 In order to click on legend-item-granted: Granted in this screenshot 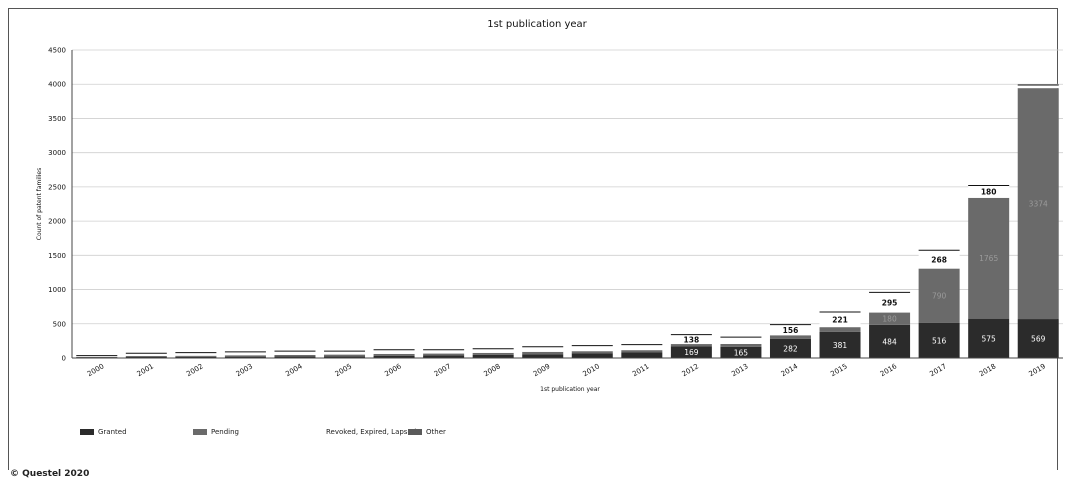, I will do `click(103, 432)`.